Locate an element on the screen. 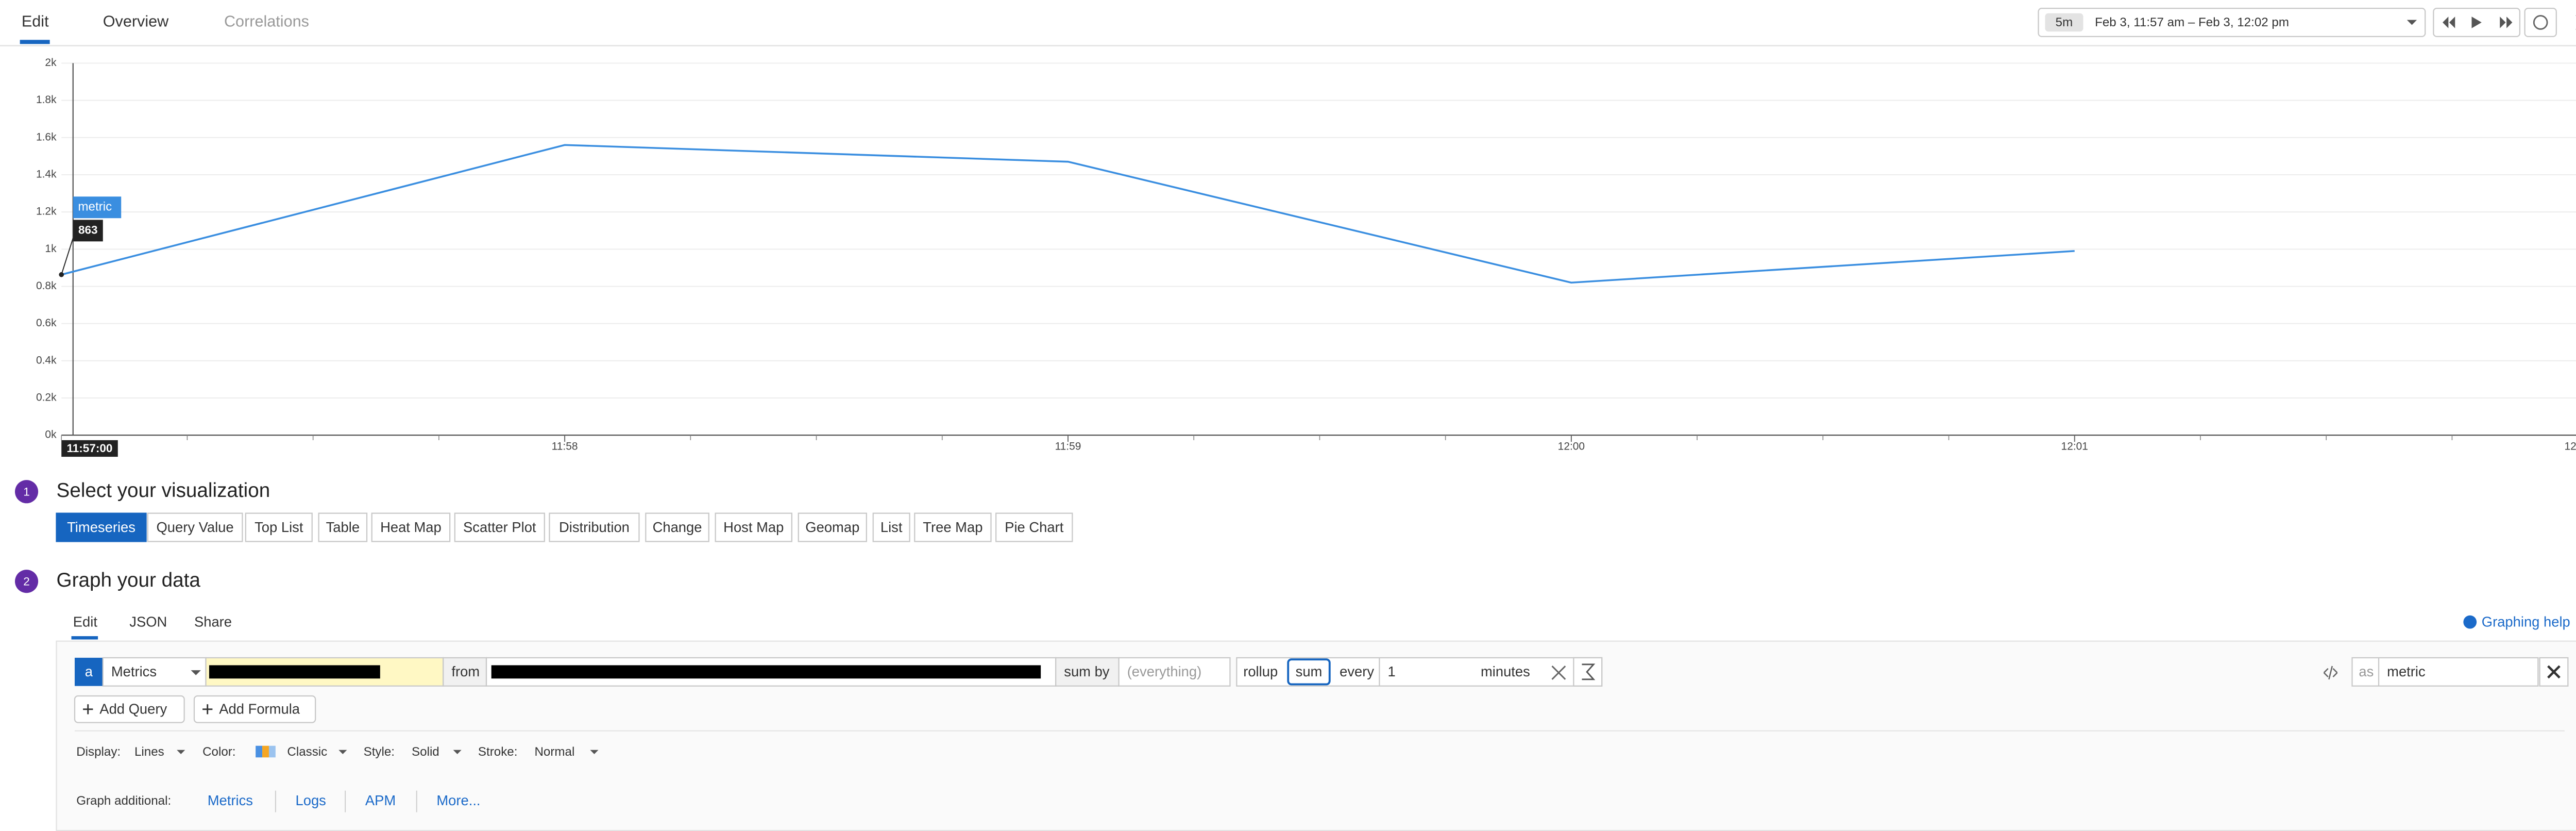  section-title: Select your visualization is located at coordinates (163, 490).